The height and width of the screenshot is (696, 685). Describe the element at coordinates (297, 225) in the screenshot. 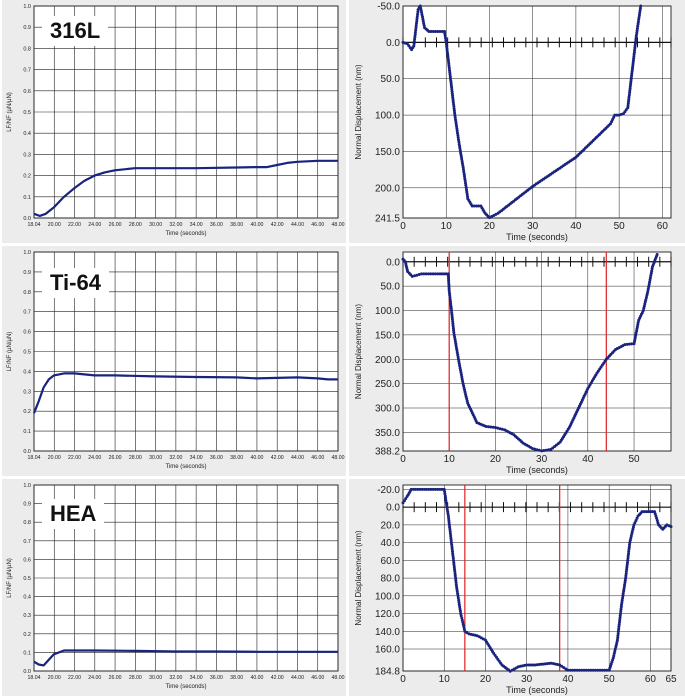

I see `x-tick-label: 44.00` at that location.